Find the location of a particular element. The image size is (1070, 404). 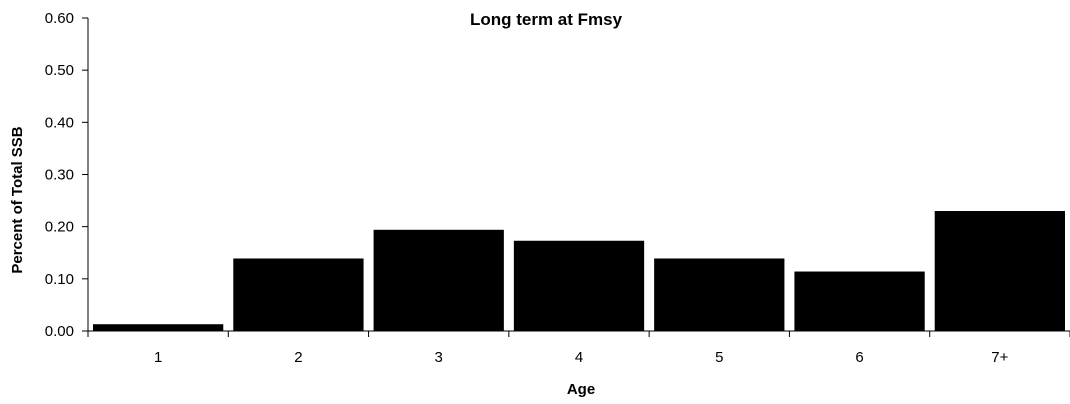

x-tick-label: 6 is located at coordinates (859, 357).